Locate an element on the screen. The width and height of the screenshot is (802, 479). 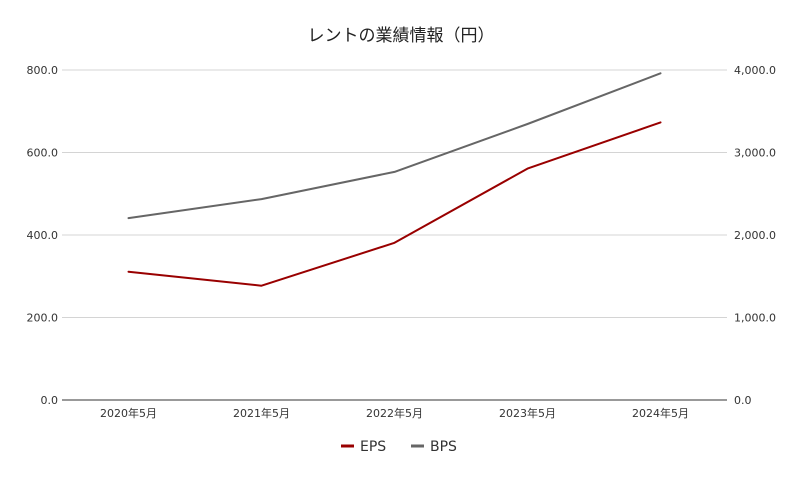
legend: EPS BPS is located at coordinates (399, 447).